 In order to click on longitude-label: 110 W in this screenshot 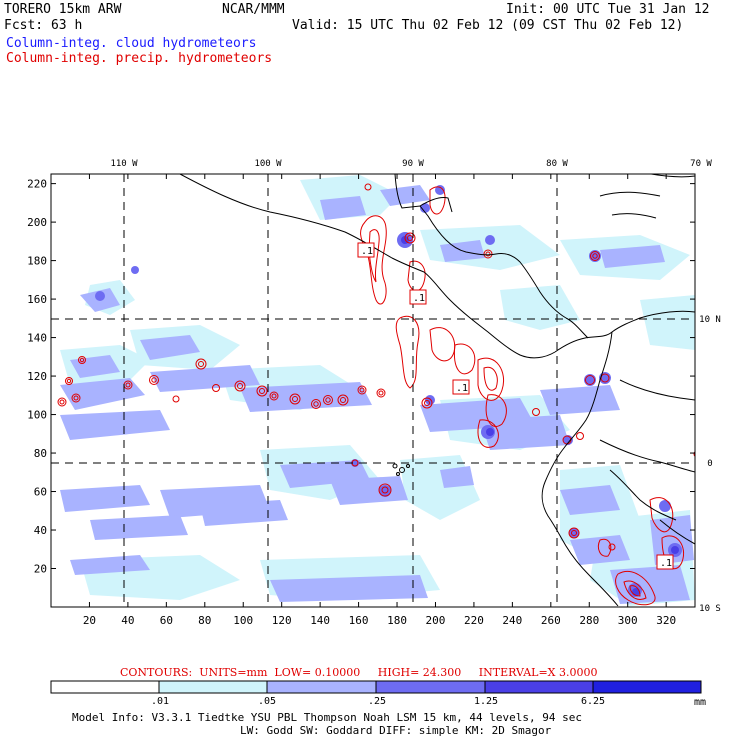, I will do `click(124, 164)`.